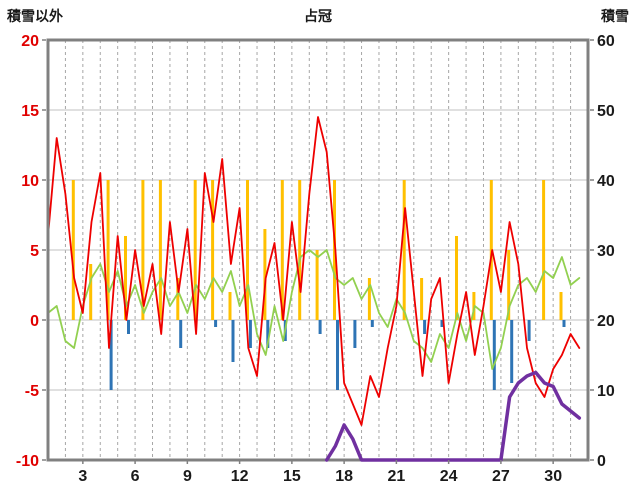 This screenshot has width=636, height=501. What do you see at coordinates (187, 476) in the screenshot?
I see `svg-text: 9` at bounding box center [187, 476].